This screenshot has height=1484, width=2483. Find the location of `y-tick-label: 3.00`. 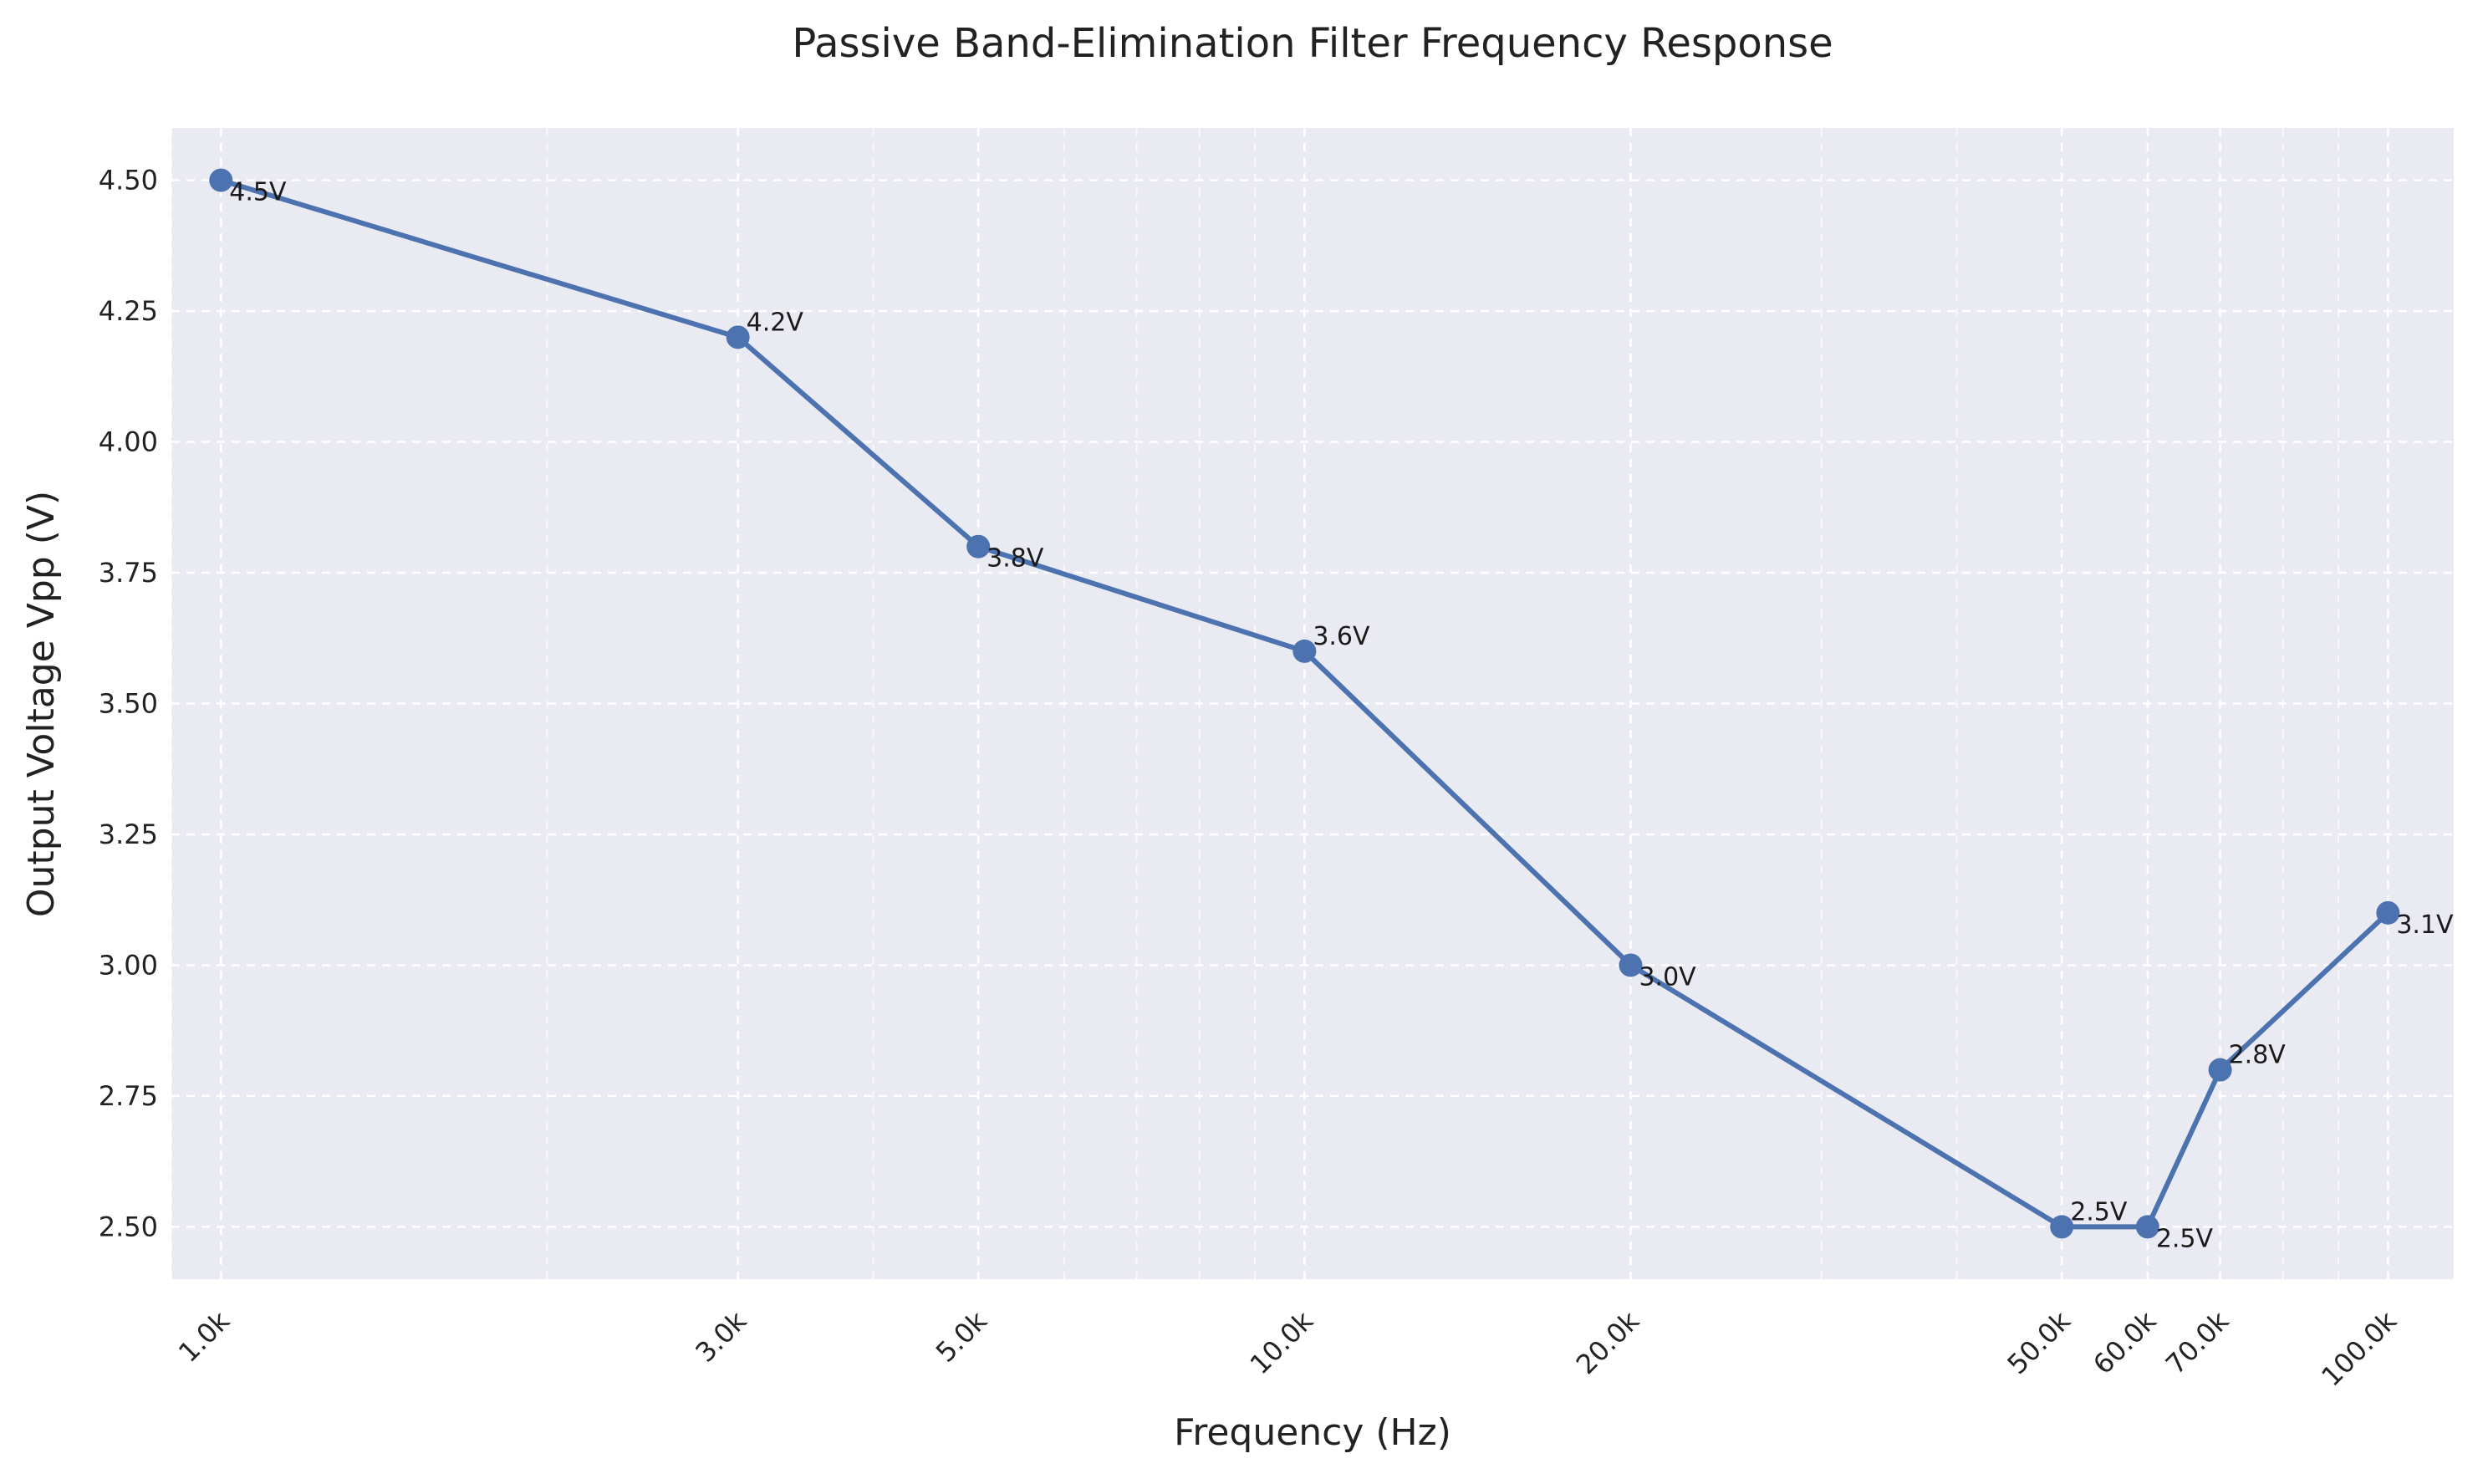

y-tick-label: 3.00 is located at coordinates (128, 965).